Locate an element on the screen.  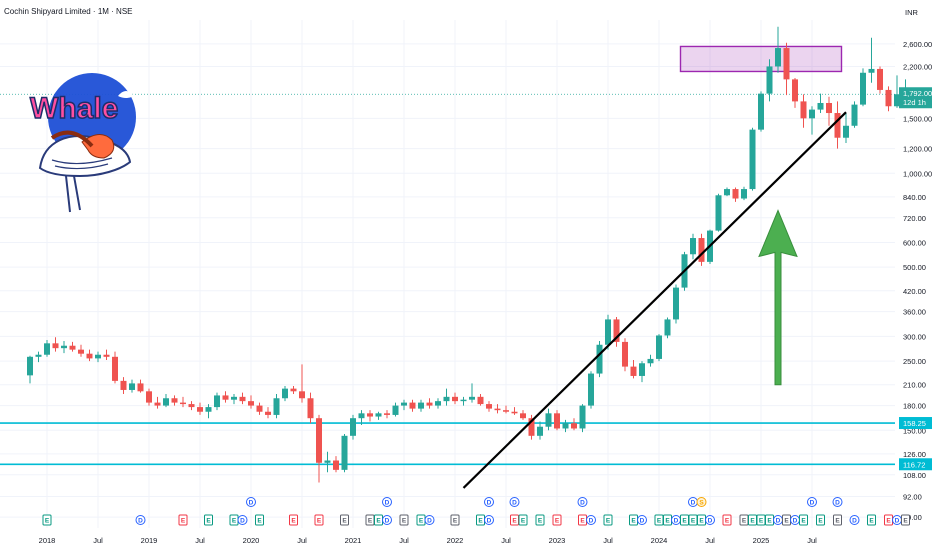
dividend-icon is located at coordinates (242, 520).